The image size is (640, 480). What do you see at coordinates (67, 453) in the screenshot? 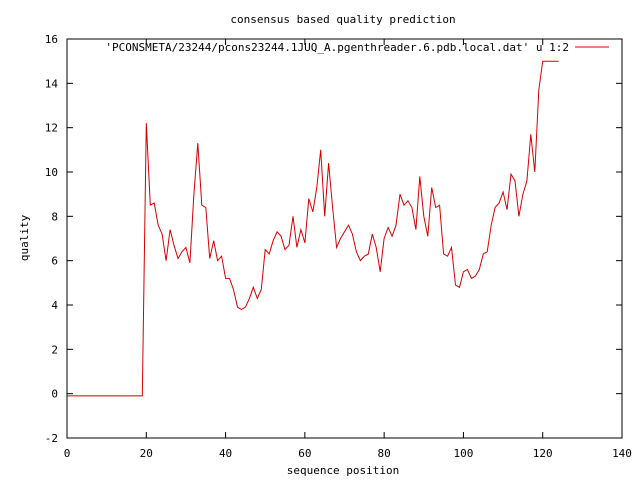
I see `x-tick-label: 0` at bounding box center [67, 453].